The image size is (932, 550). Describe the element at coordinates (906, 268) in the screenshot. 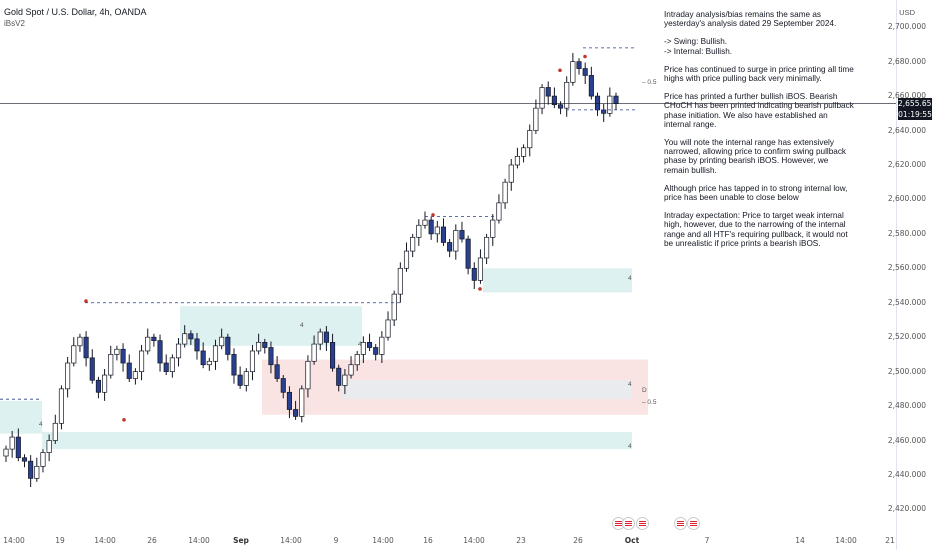

I see `price-tick-label: 2,560.000` at that location.